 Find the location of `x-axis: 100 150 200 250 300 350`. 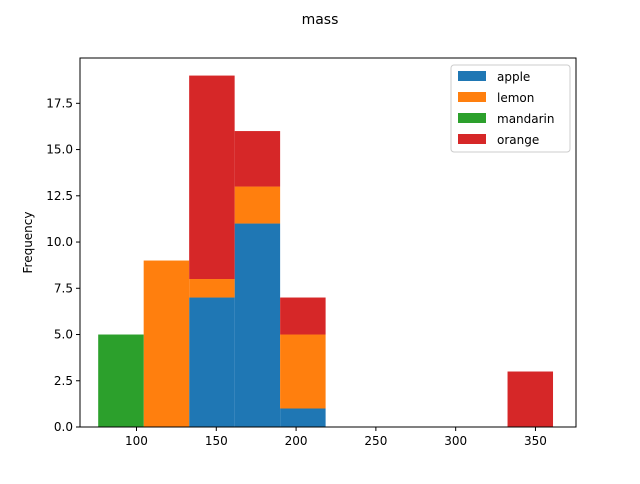

x-axis: 100 150 200 250 300 350 is located at coordinates (336, 437).